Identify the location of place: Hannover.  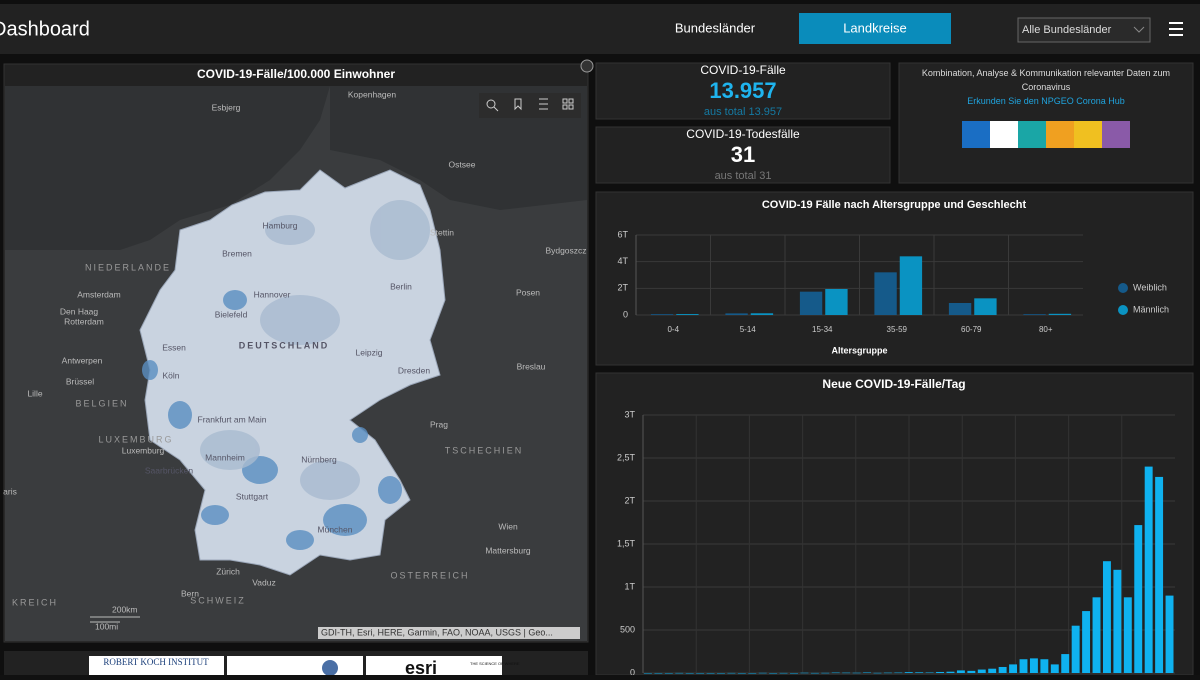
(272, 294).